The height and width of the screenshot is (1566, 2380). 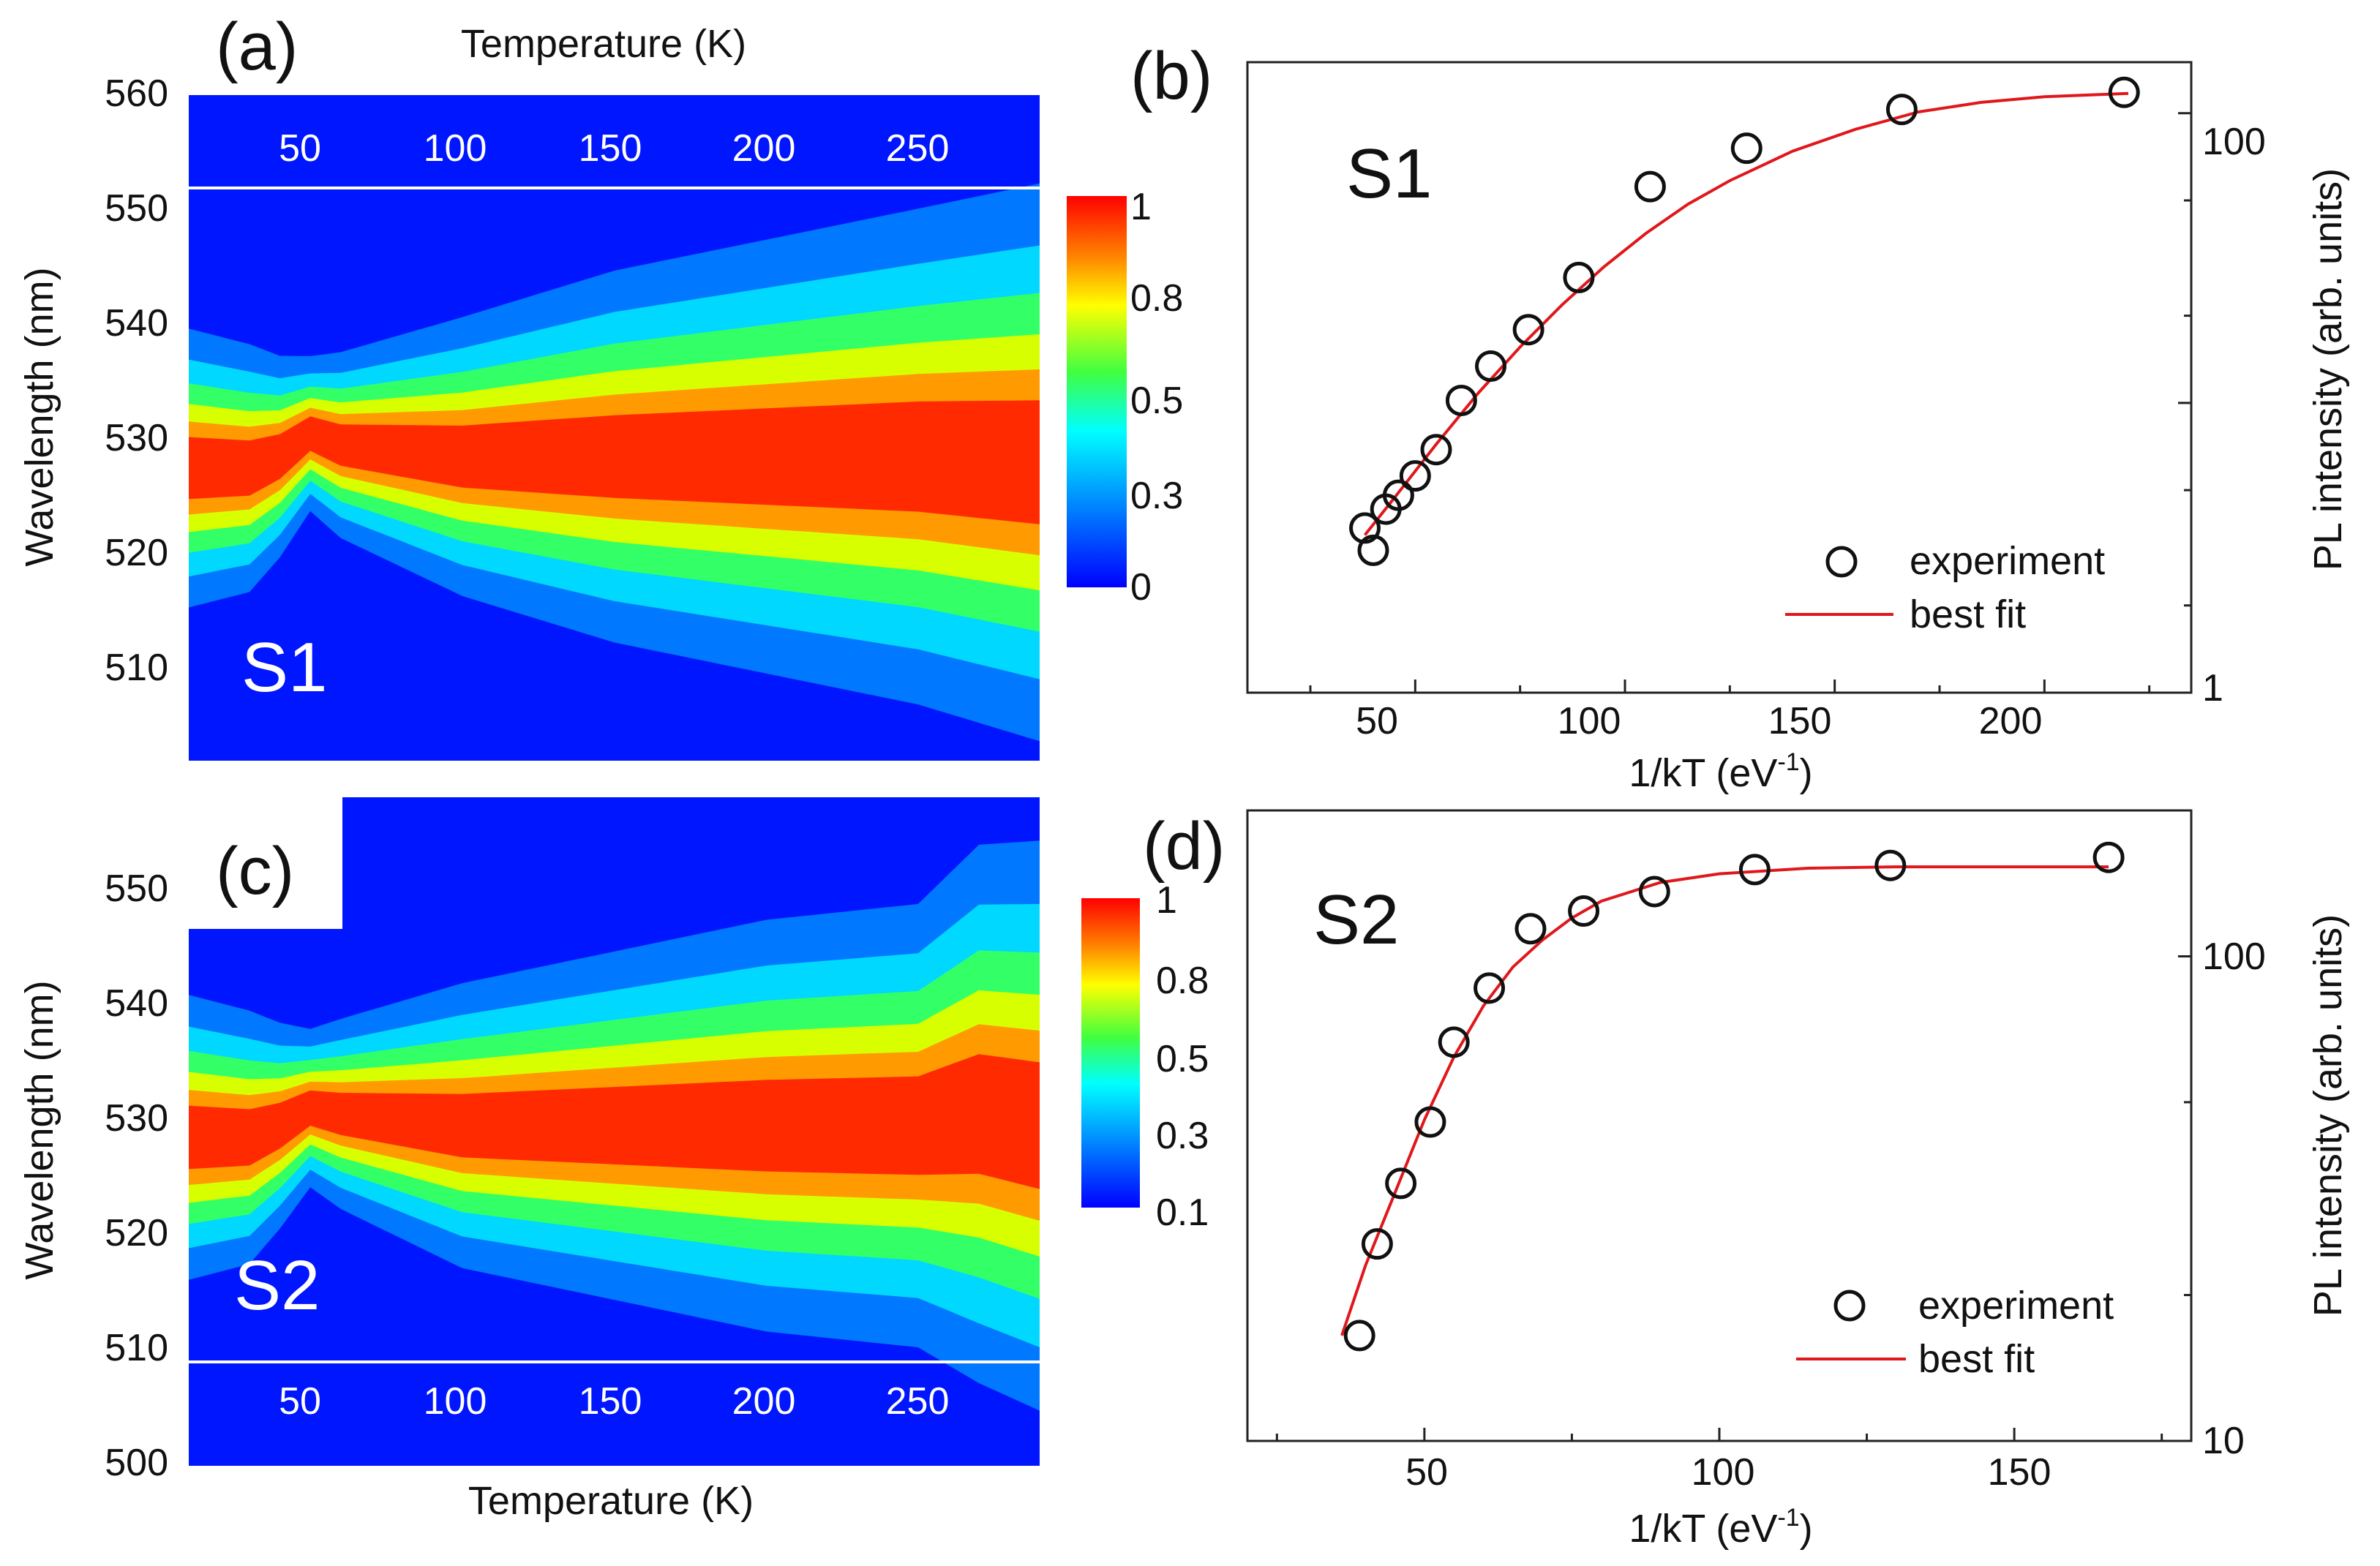 I want to click on plot-d-y-ticklabels: 10 100, so click(x=2234, y=1199).